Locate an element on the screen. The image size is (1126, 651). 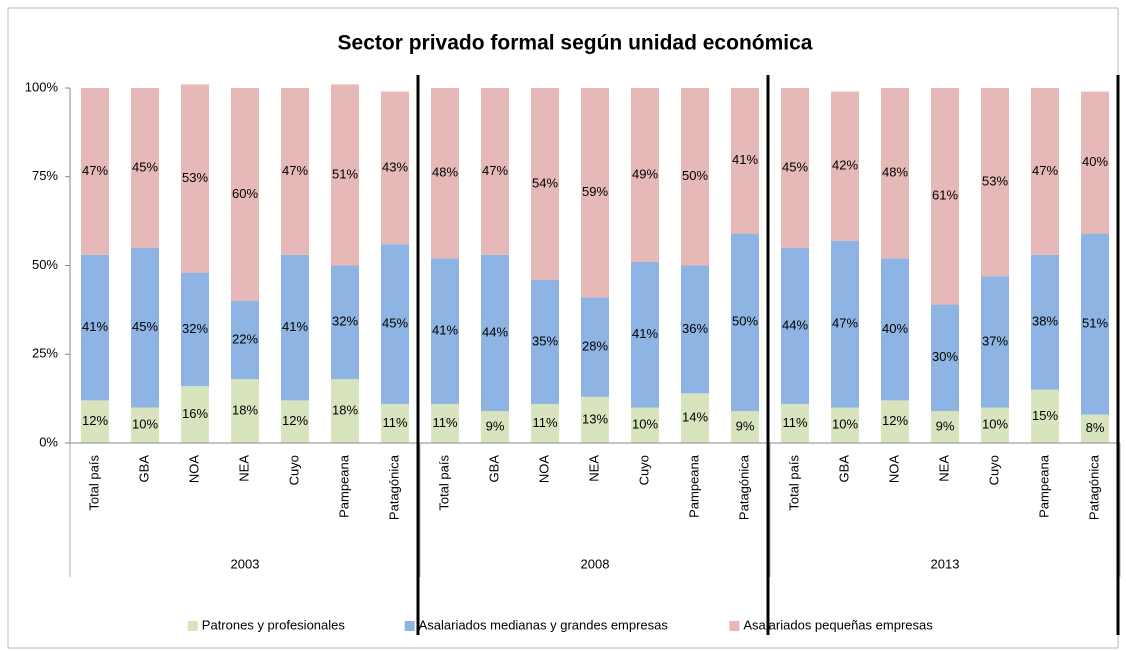
legend-swatch is located at coordinates (734, 626).